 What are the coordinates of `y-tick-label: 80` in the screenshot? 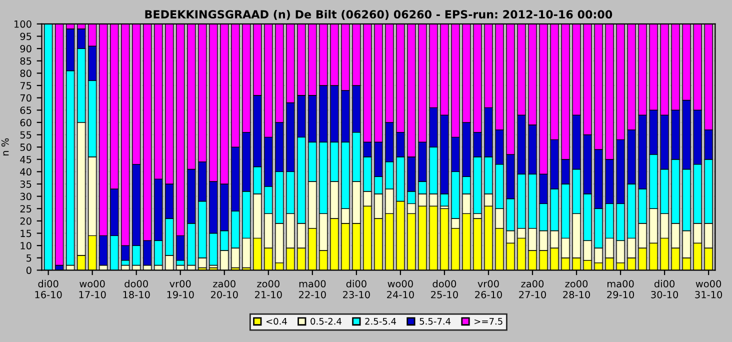 It's located at (26, 74).